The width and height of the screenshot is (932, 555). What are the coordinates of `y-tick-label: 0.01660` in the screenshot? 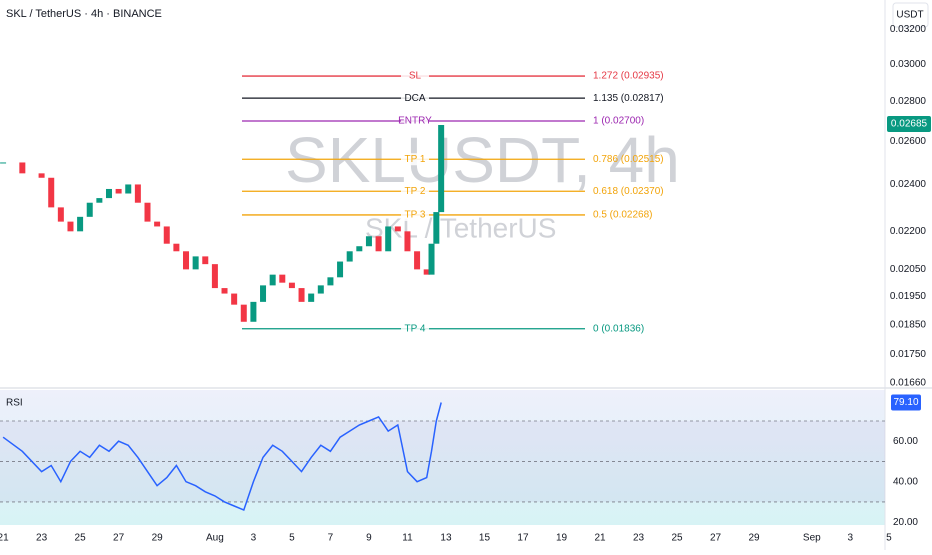 It's located at (908, 383).